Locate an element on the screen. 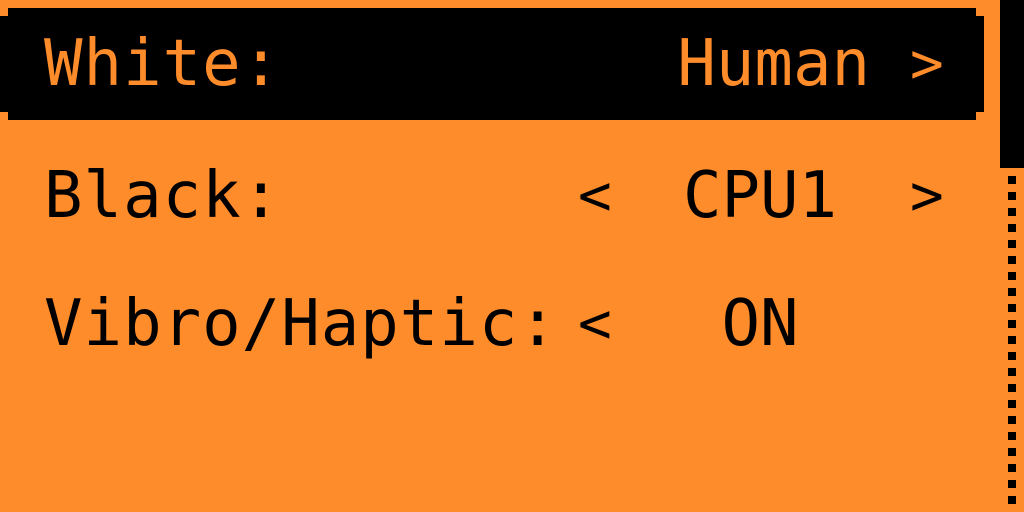 This screenshot has height=512, width=1024. menu-item-value: ON is located at coordinates (760, 324).